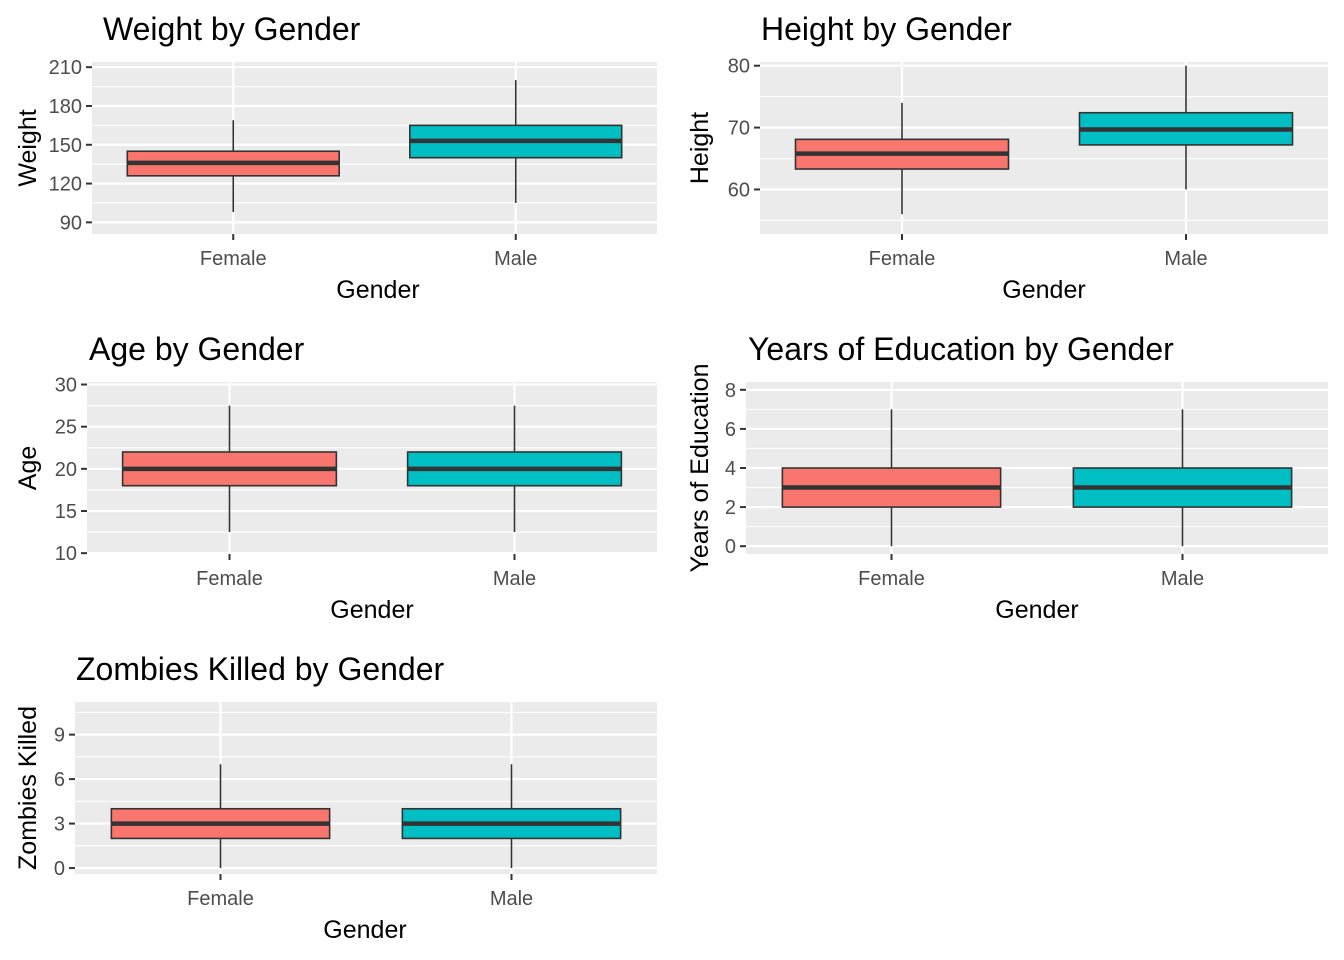  Describe the element at coordinates (59, 736) in the screenshot. I see `y-tick-label: 9` at that location.